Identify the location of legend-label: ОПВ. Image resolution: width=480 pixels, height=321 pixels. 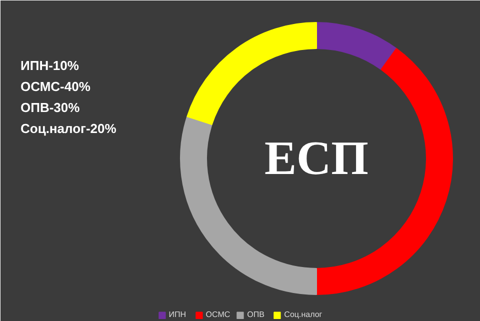
(256, 314).